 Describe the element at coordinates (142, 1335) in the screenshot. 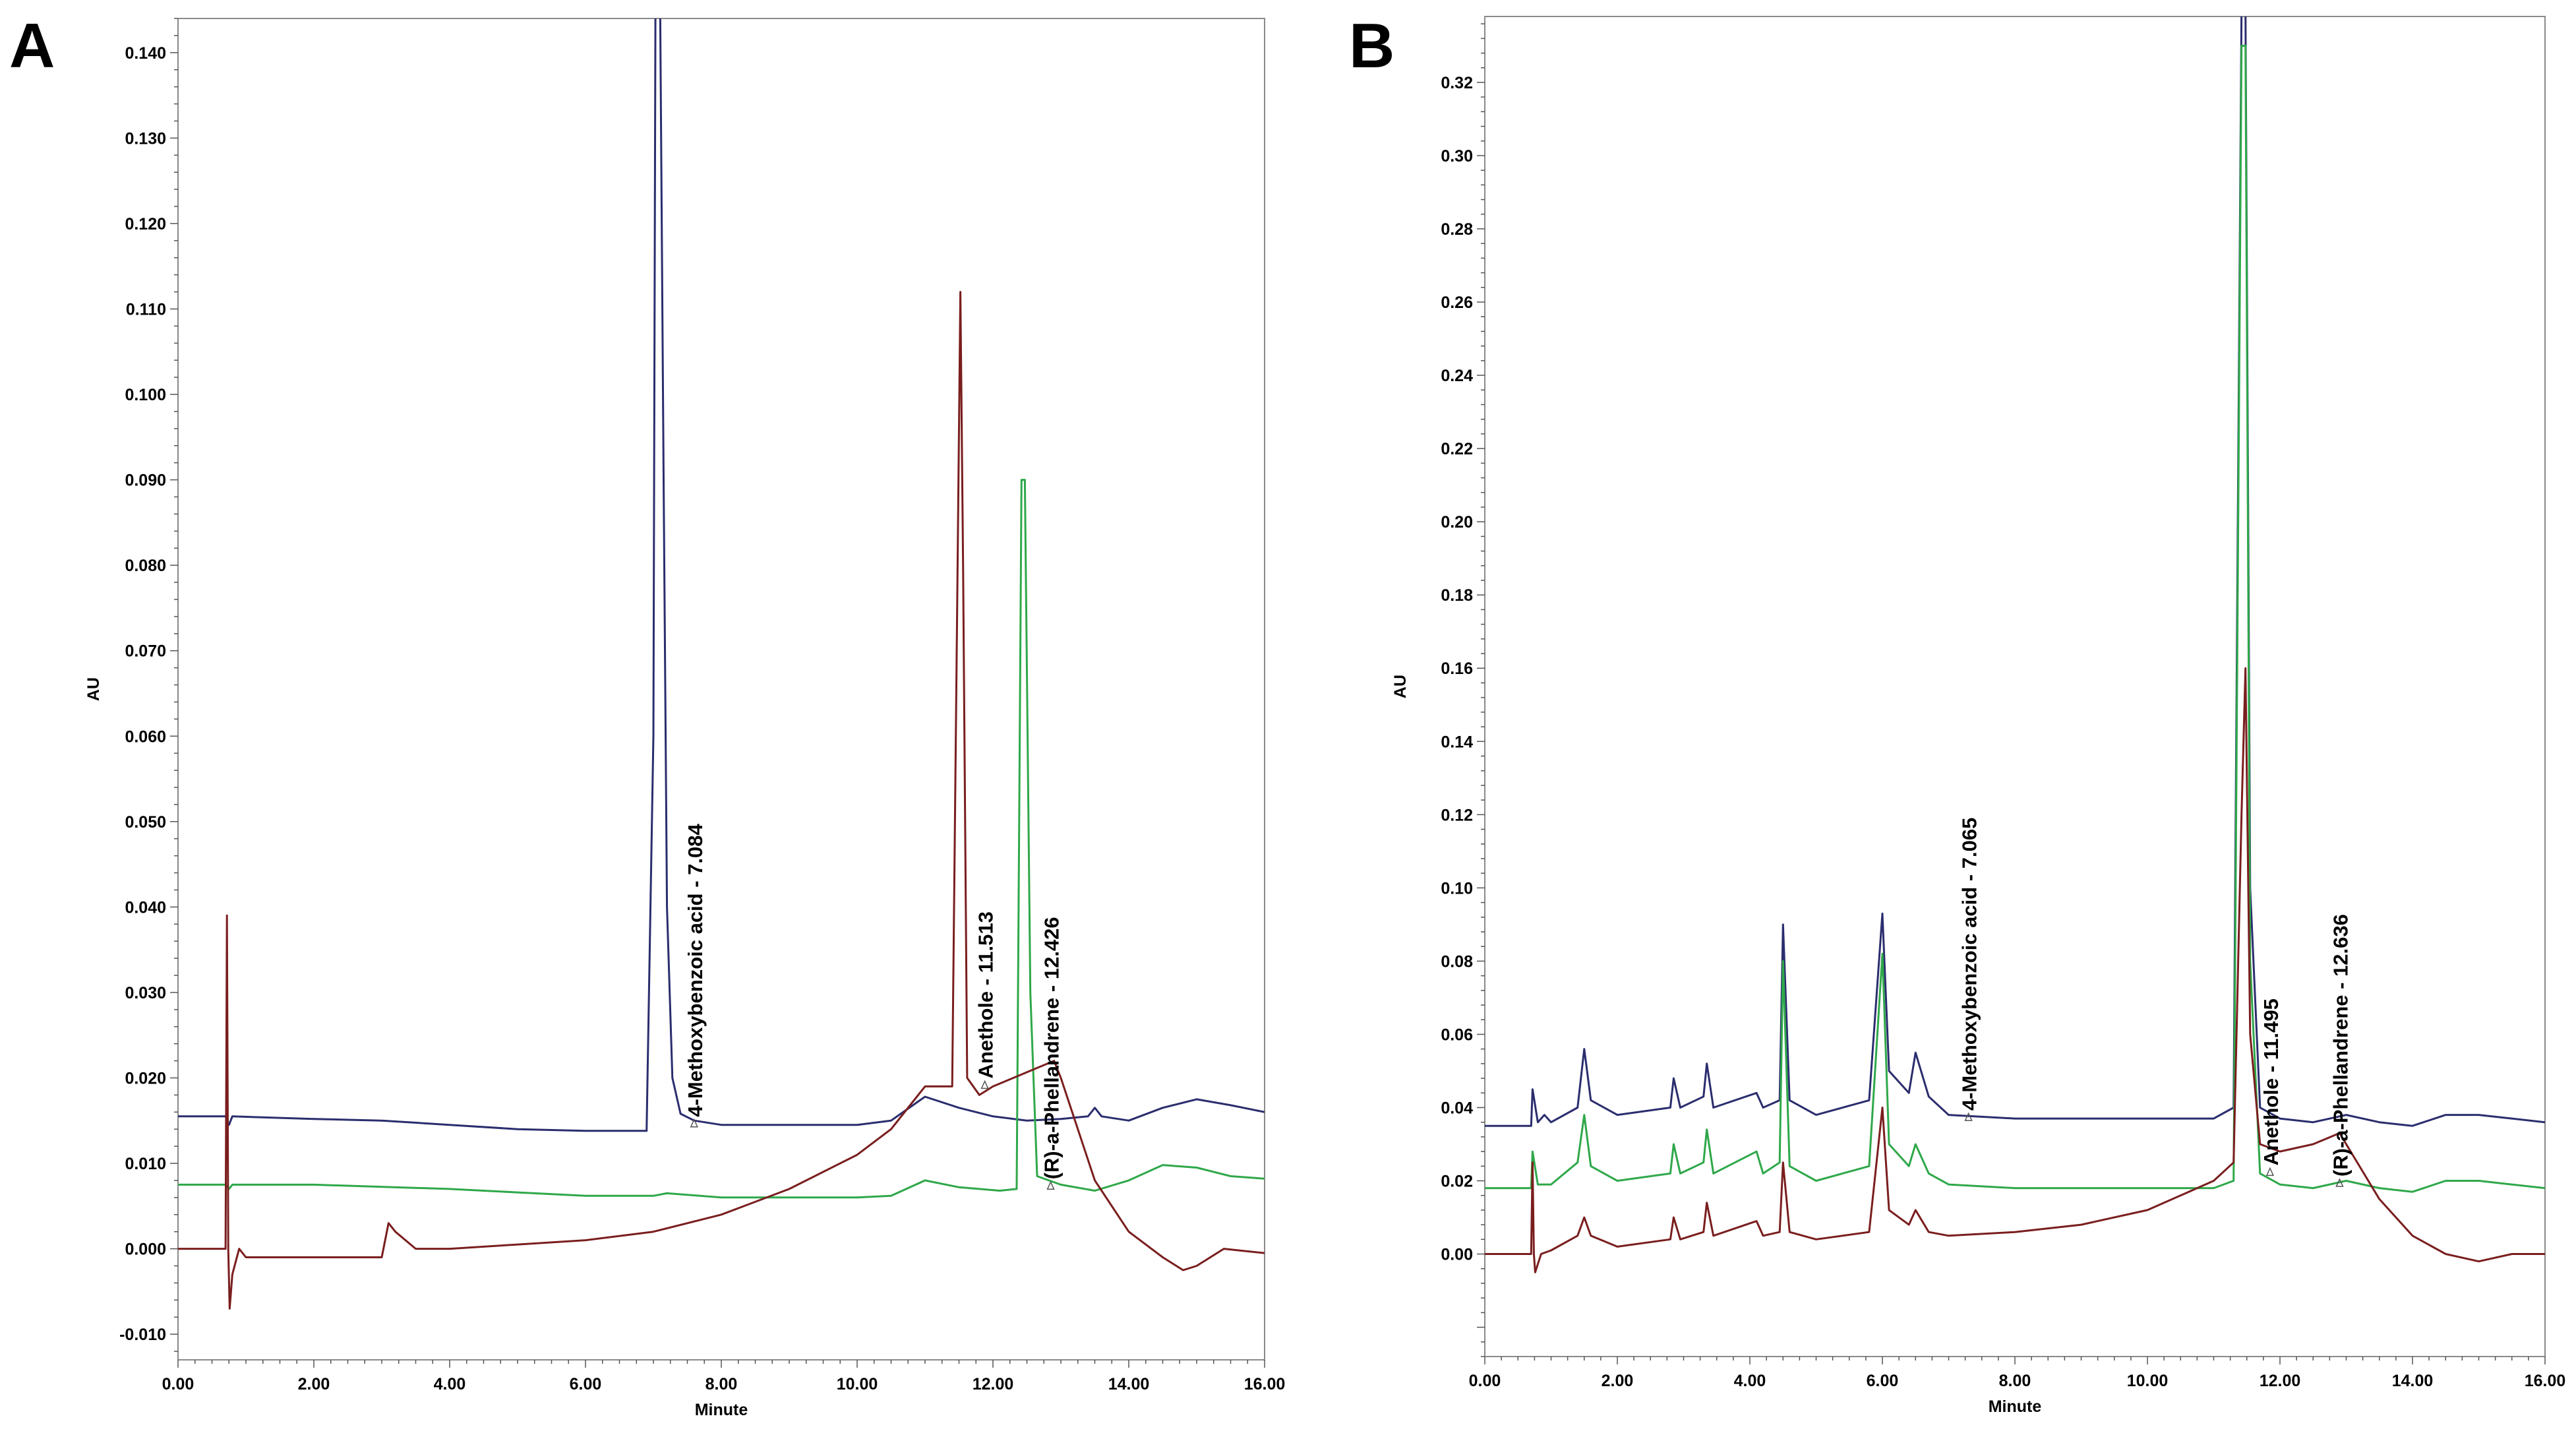

I see `y-tick-label: -0.010` at that location.